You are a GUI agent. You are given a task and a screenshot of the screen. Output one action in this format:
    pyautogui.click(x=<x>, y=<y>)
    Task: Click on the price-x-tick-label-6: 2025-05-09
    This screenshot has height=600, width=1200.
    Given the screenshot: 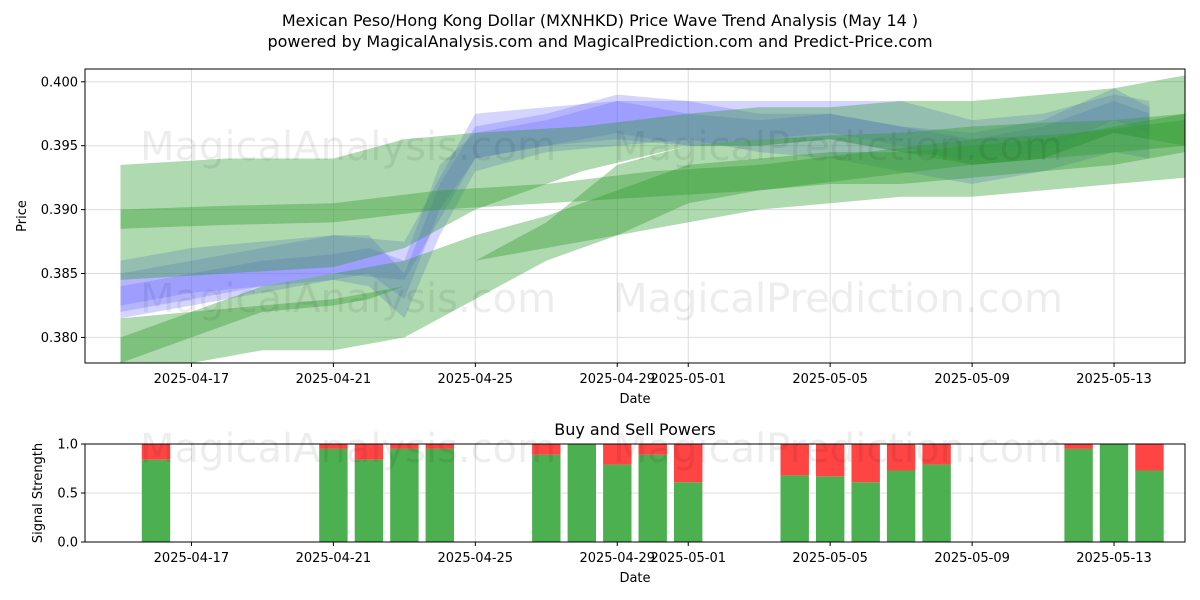 What is the action you would take?
    pyautogui.click(x=972, y=379)
    